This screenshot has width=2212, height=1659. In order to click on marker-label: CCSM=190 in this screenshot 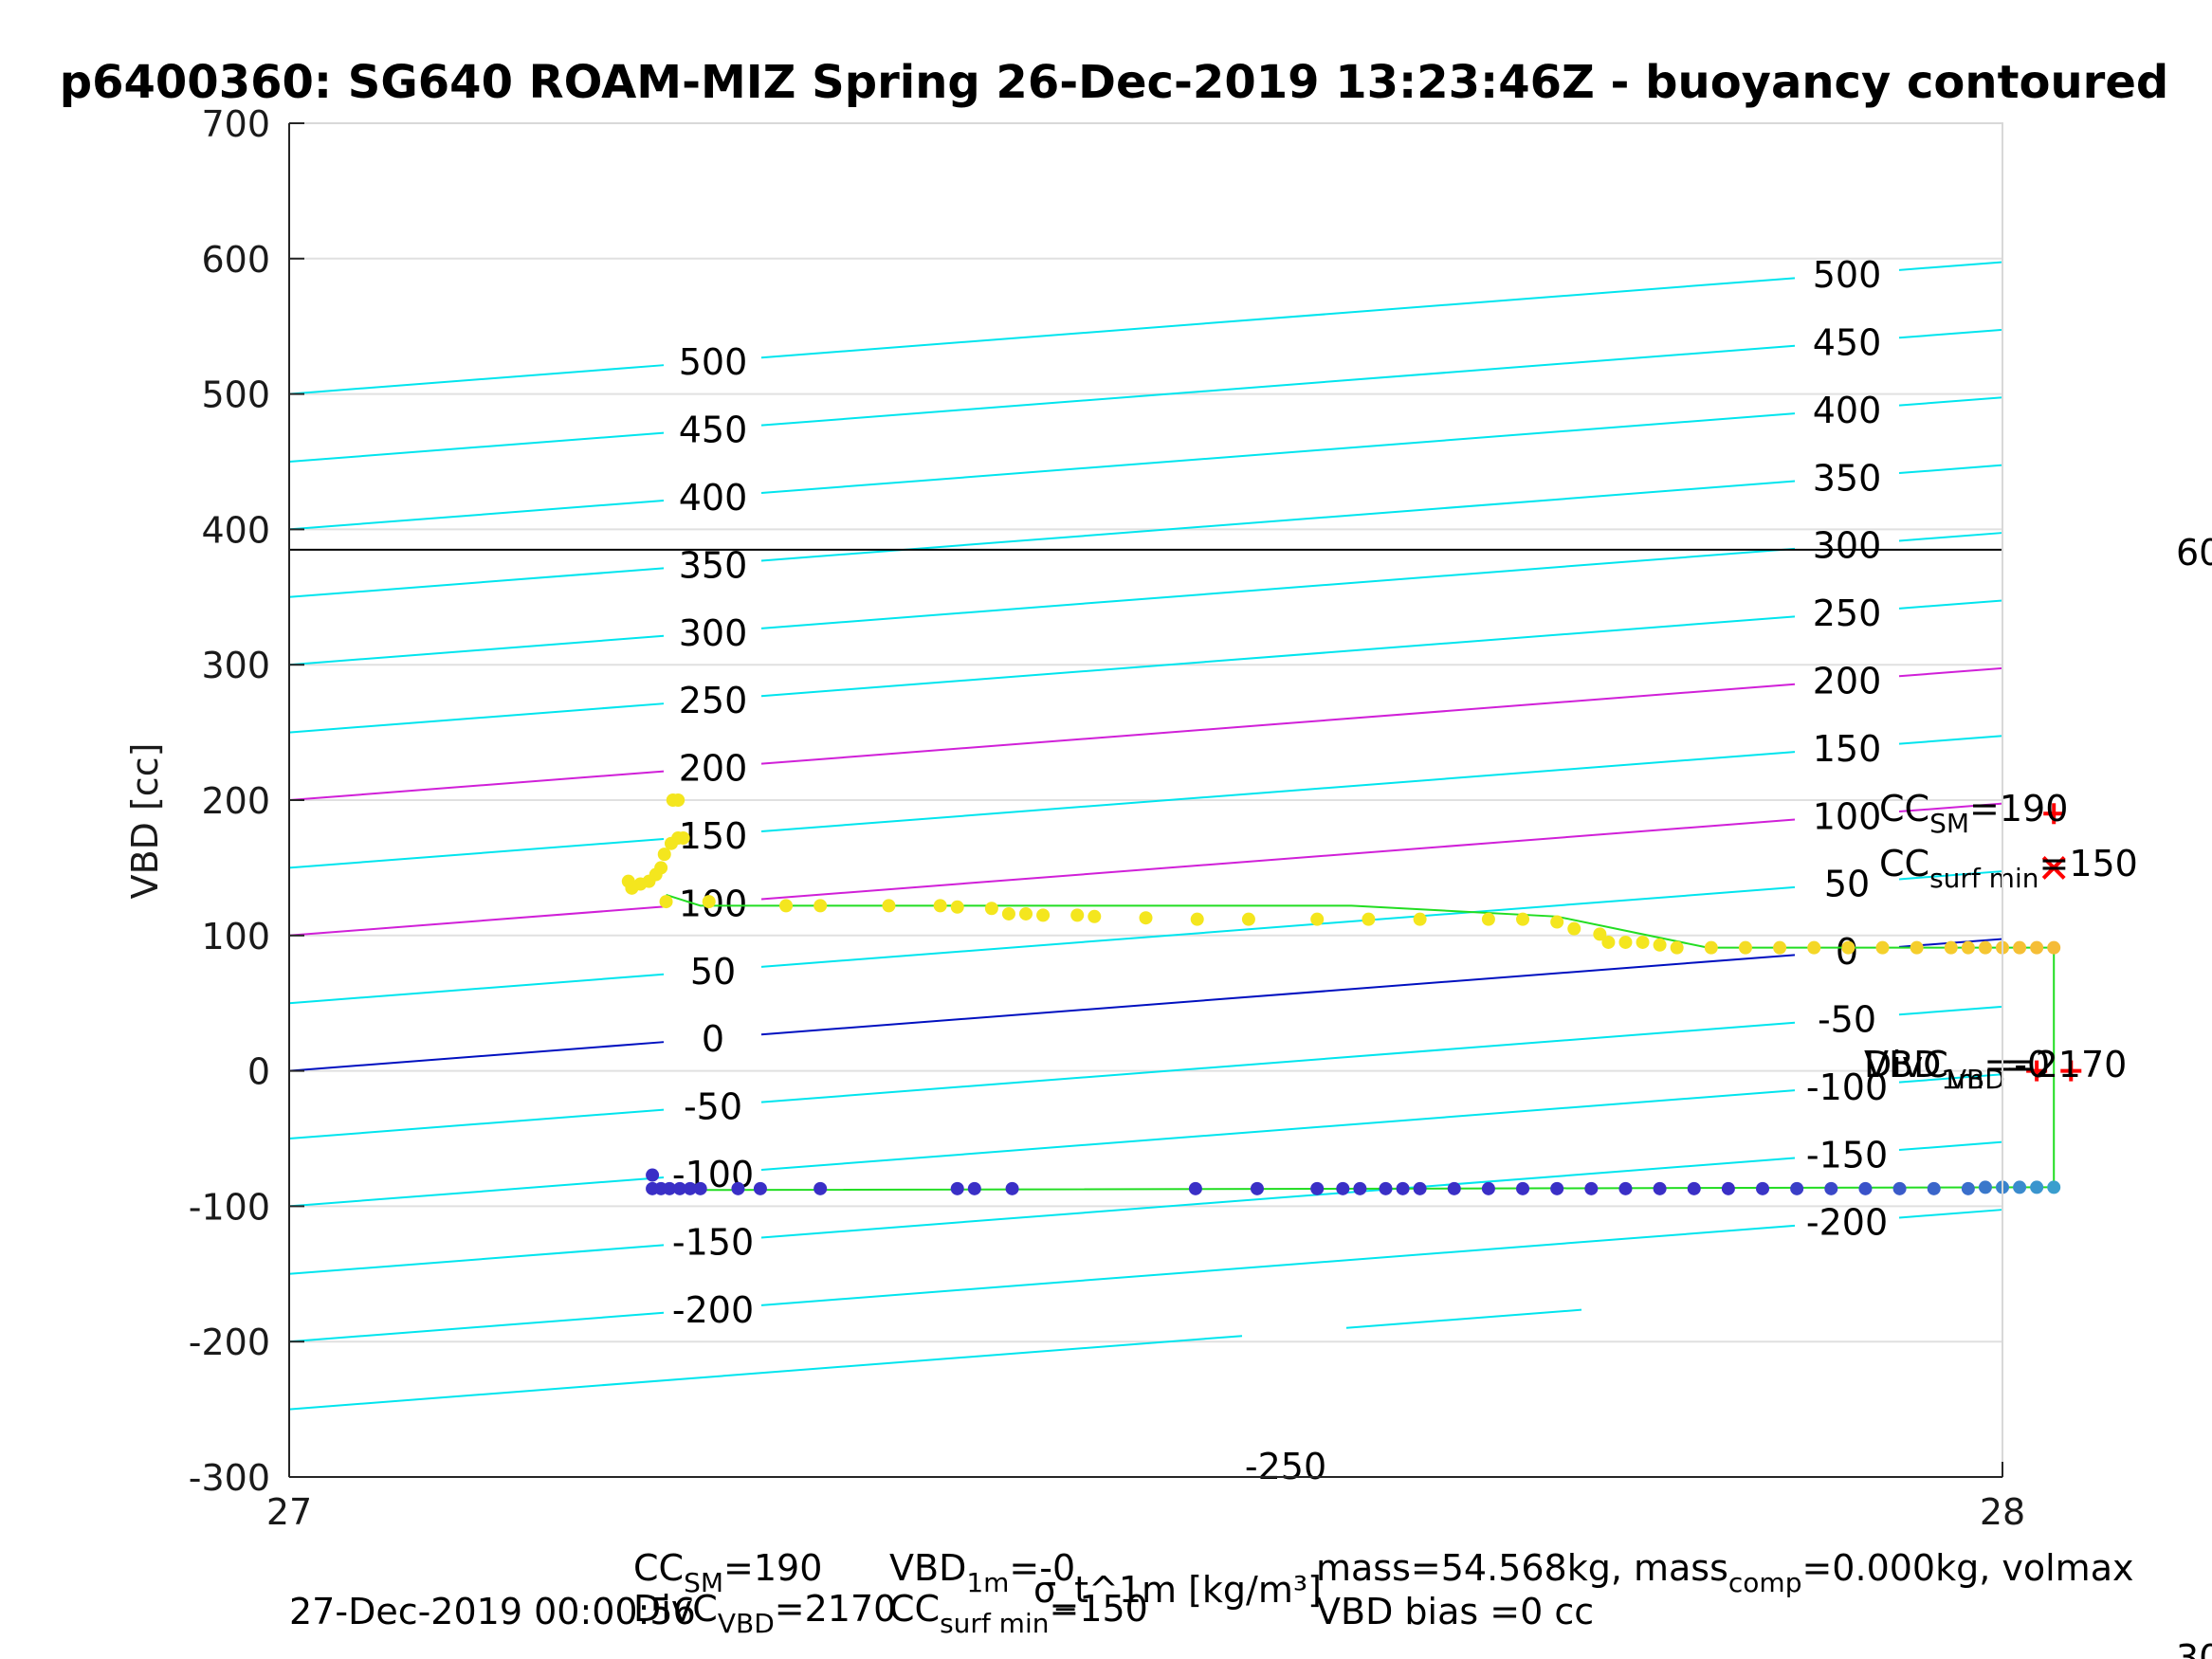, I will do `click(1973, 813)`.